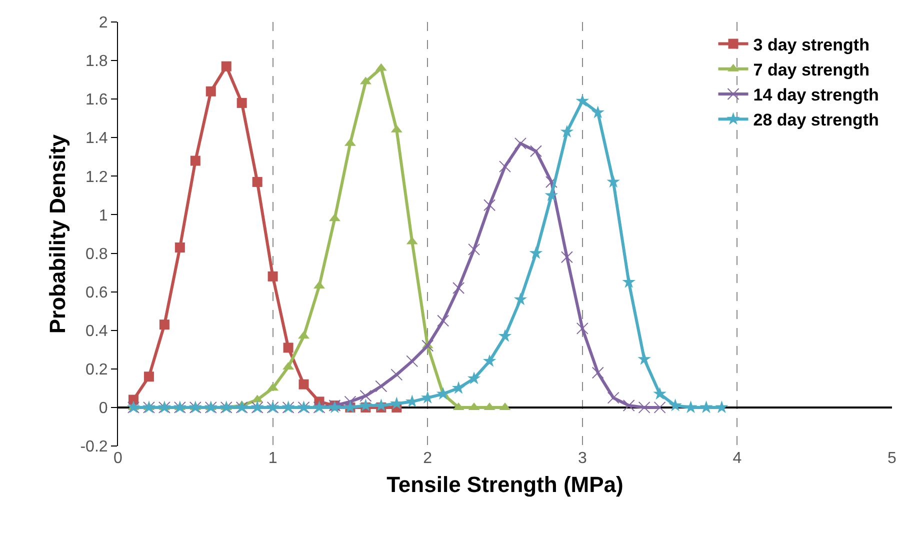  What do you see at coordinates (118, 458) in the screenshot?
I see `x-tick-label: 0` at bounding box center [118, 458].